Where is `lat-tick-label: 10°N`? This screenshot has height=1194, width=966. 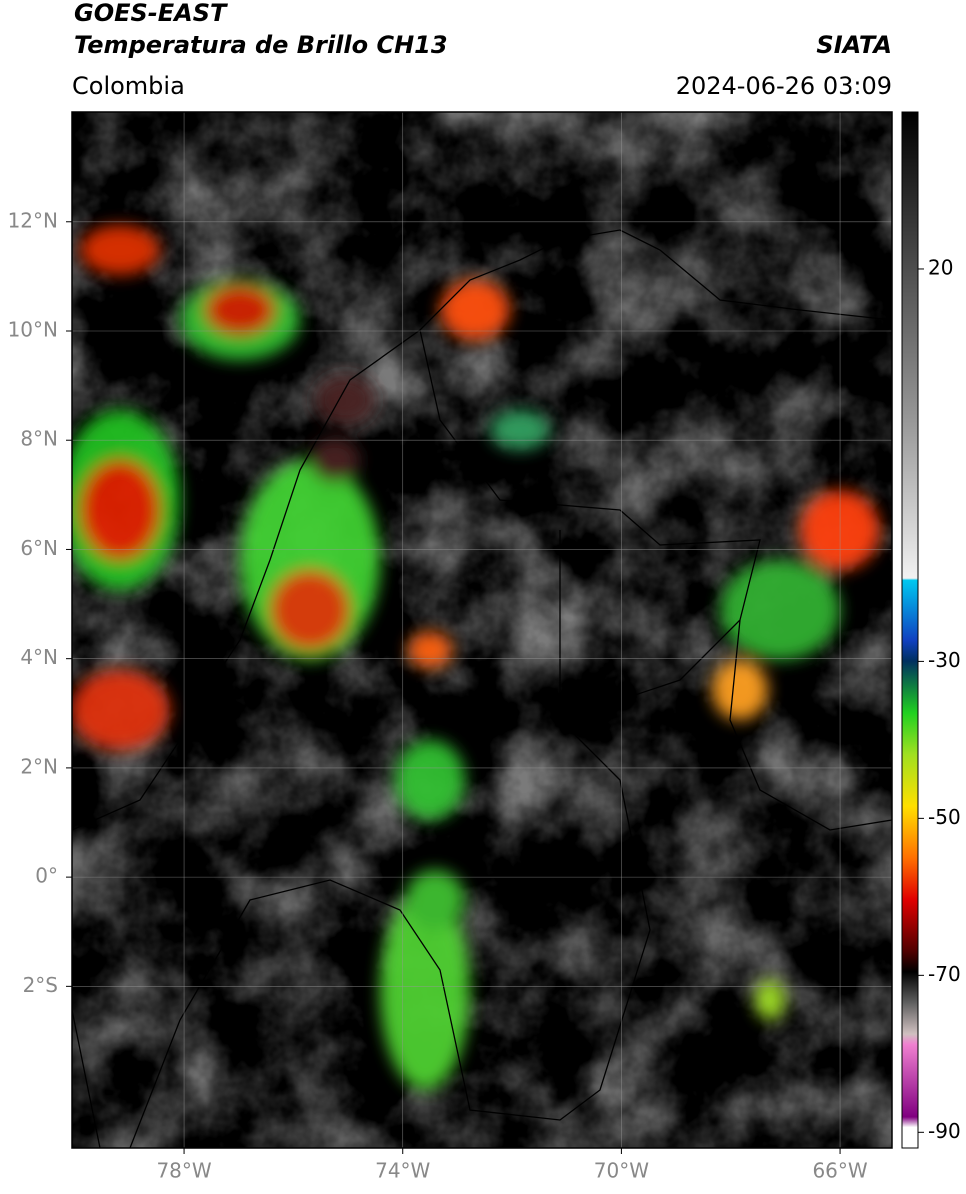 lat-tick-label: 10°N is located at coordinates (33, 329).